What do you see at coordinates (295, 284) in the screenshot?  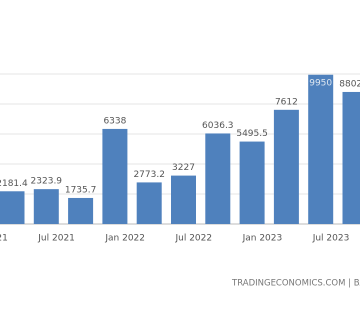 I see `source: TRADINGECONOMICS.COM | BANK O` at bounding box center [295, 284].